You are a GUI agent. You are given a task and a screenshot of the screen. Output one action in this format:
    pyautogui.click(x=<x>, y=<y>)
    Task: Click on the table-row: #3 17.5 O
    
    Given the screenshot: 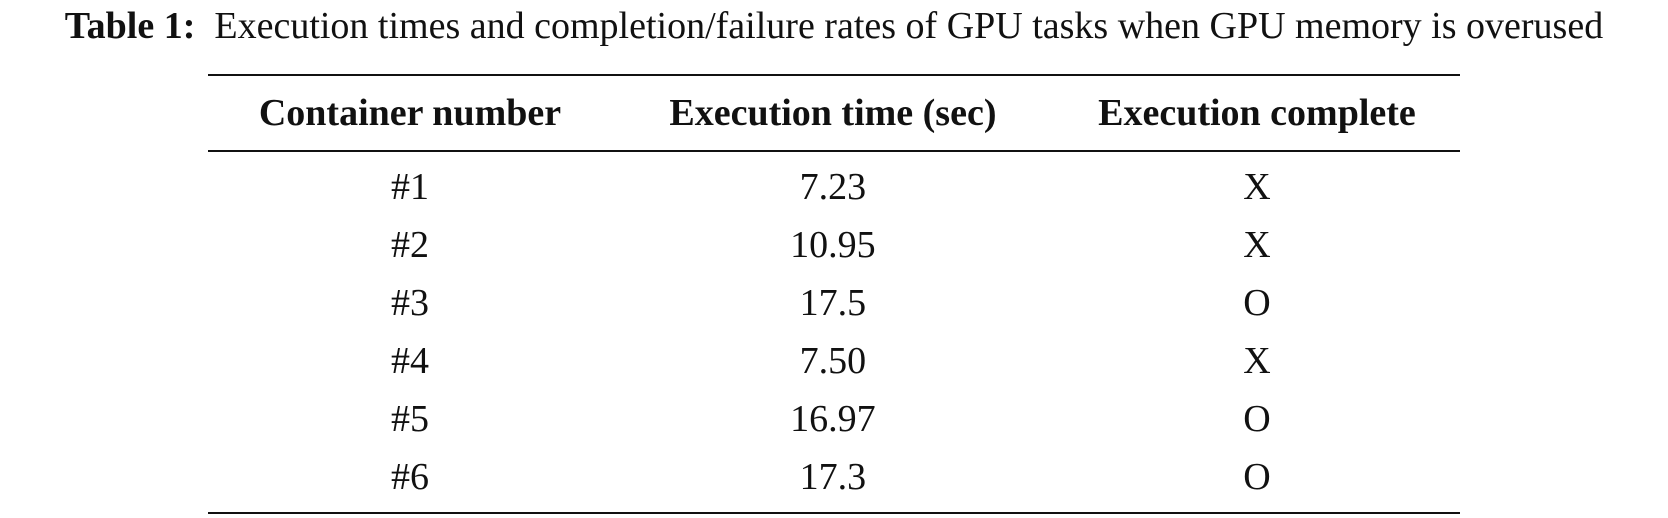 What is the action you would take?
    pyautogui.click(x=834, y=303)
    